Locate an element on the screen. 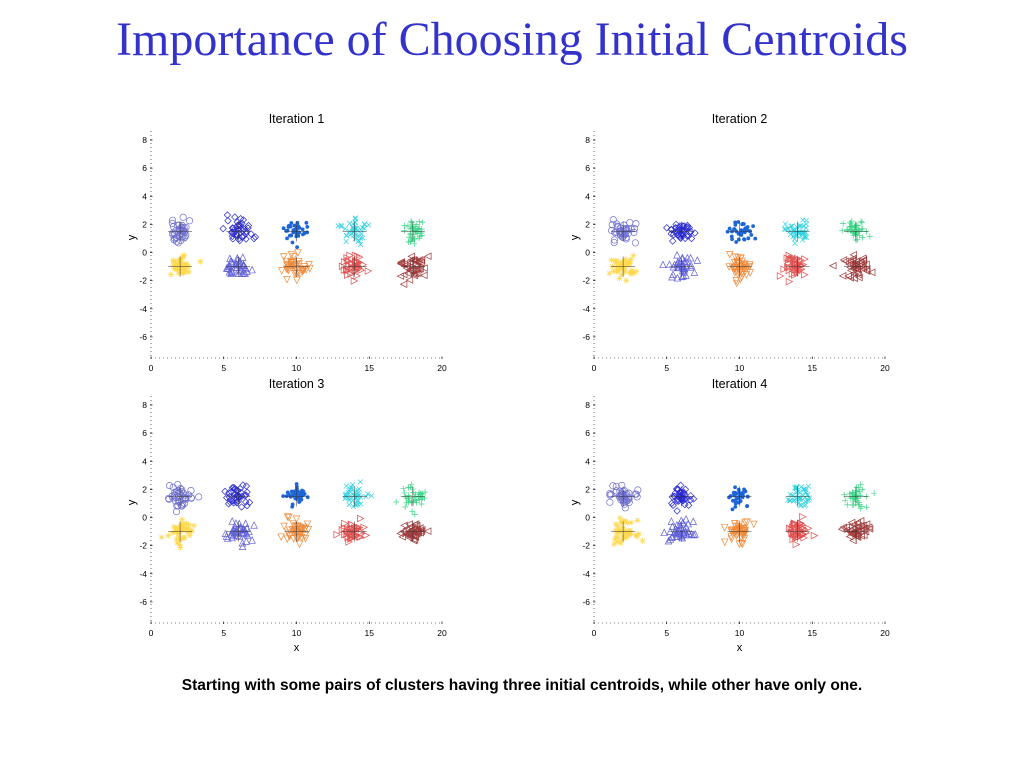 This screenshot has height=768, width=1024. y-tick-label: 2 is located at coordinates (587, 489).